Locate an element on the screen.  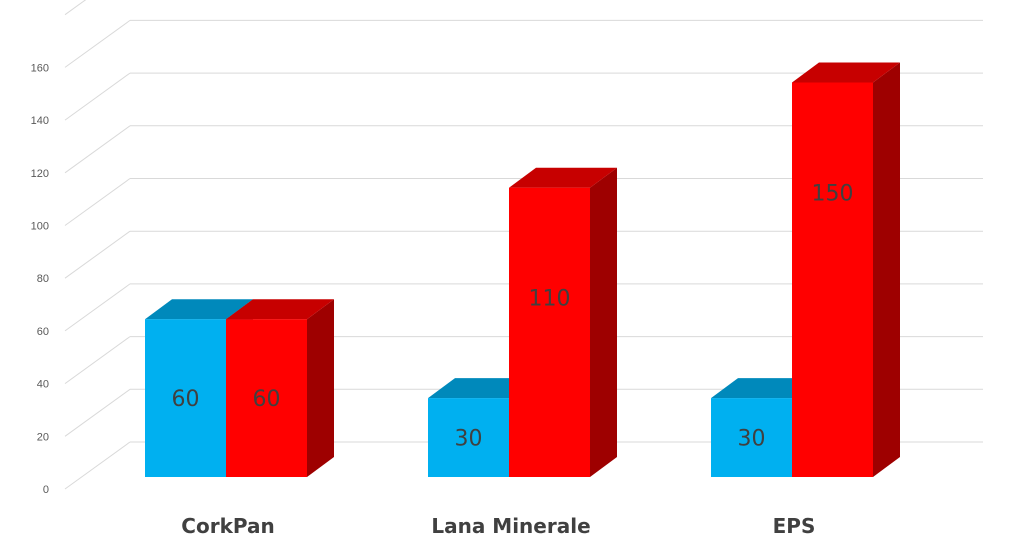
y-tick-label: 160 is located at coordinates (40, 68).